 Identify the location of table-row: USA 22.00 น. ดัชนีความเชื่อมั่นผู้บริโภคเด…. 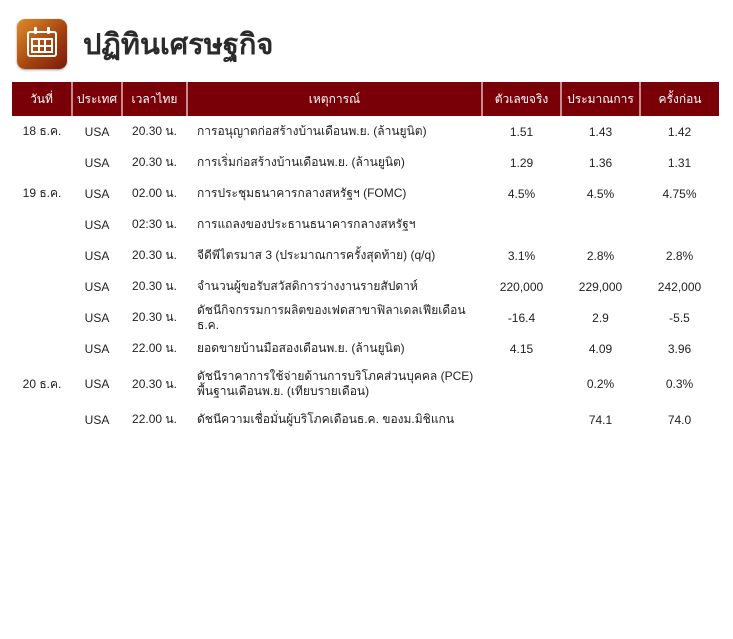
(365, 419).